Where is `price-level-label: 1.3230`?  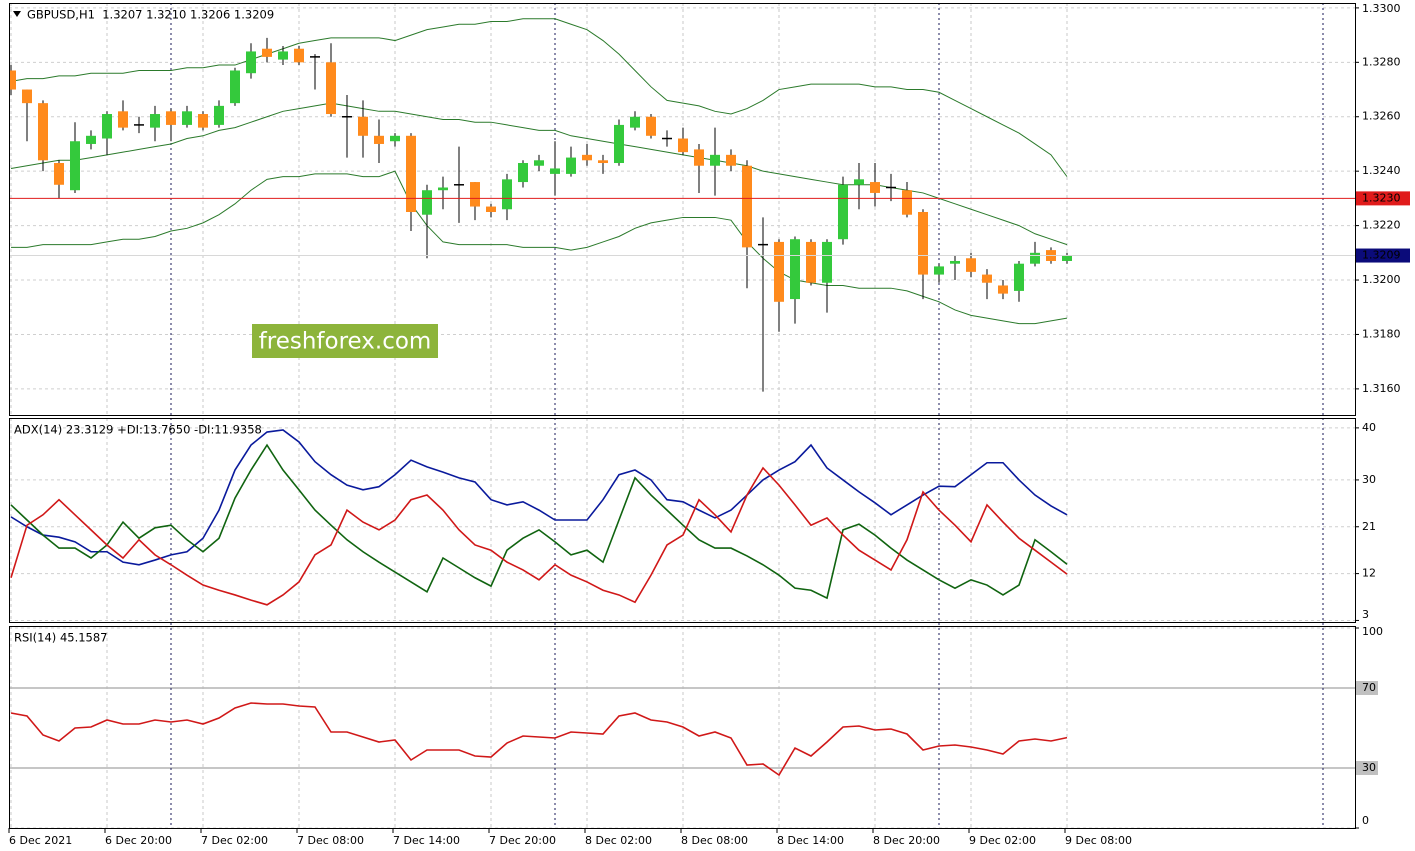
price-level-label: 1.3230 is located at coordinates (1381, 197).